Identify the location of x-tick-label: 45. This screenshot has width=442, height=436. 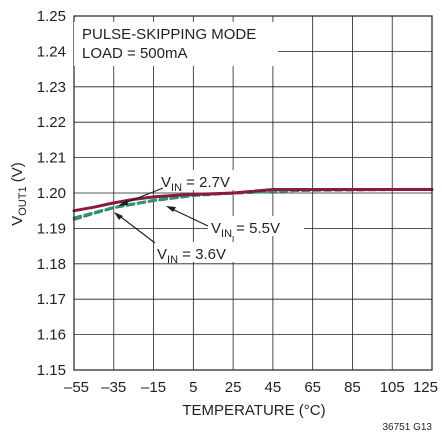
(273, 387).